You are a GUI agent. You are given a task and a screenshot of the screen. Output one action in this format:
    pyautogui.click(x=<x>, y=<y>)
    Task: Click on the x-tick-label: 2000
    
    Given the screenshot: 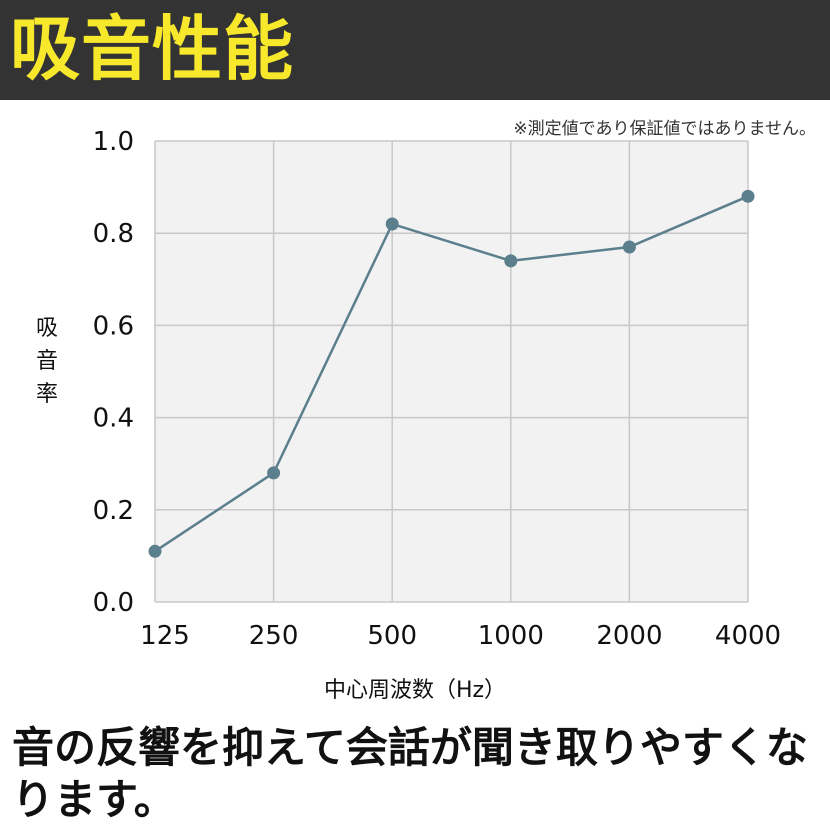 What is the action you would take?
    pyautogui.click(x=629, y=636)
    